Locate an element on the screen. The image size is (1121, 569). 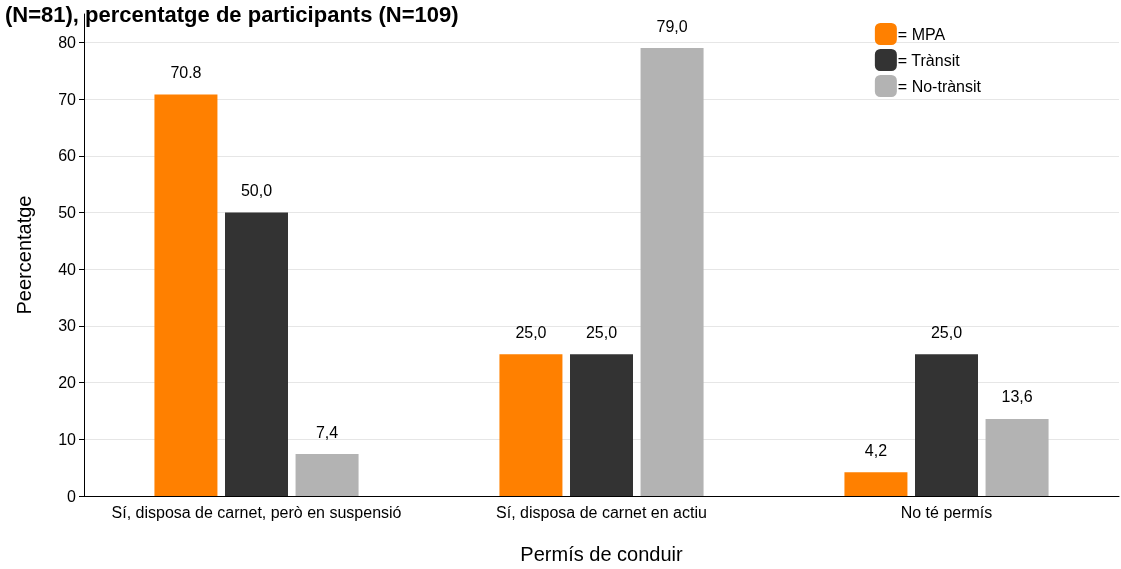
x-tick-label: No té permís is located at coordinates (946, 512).